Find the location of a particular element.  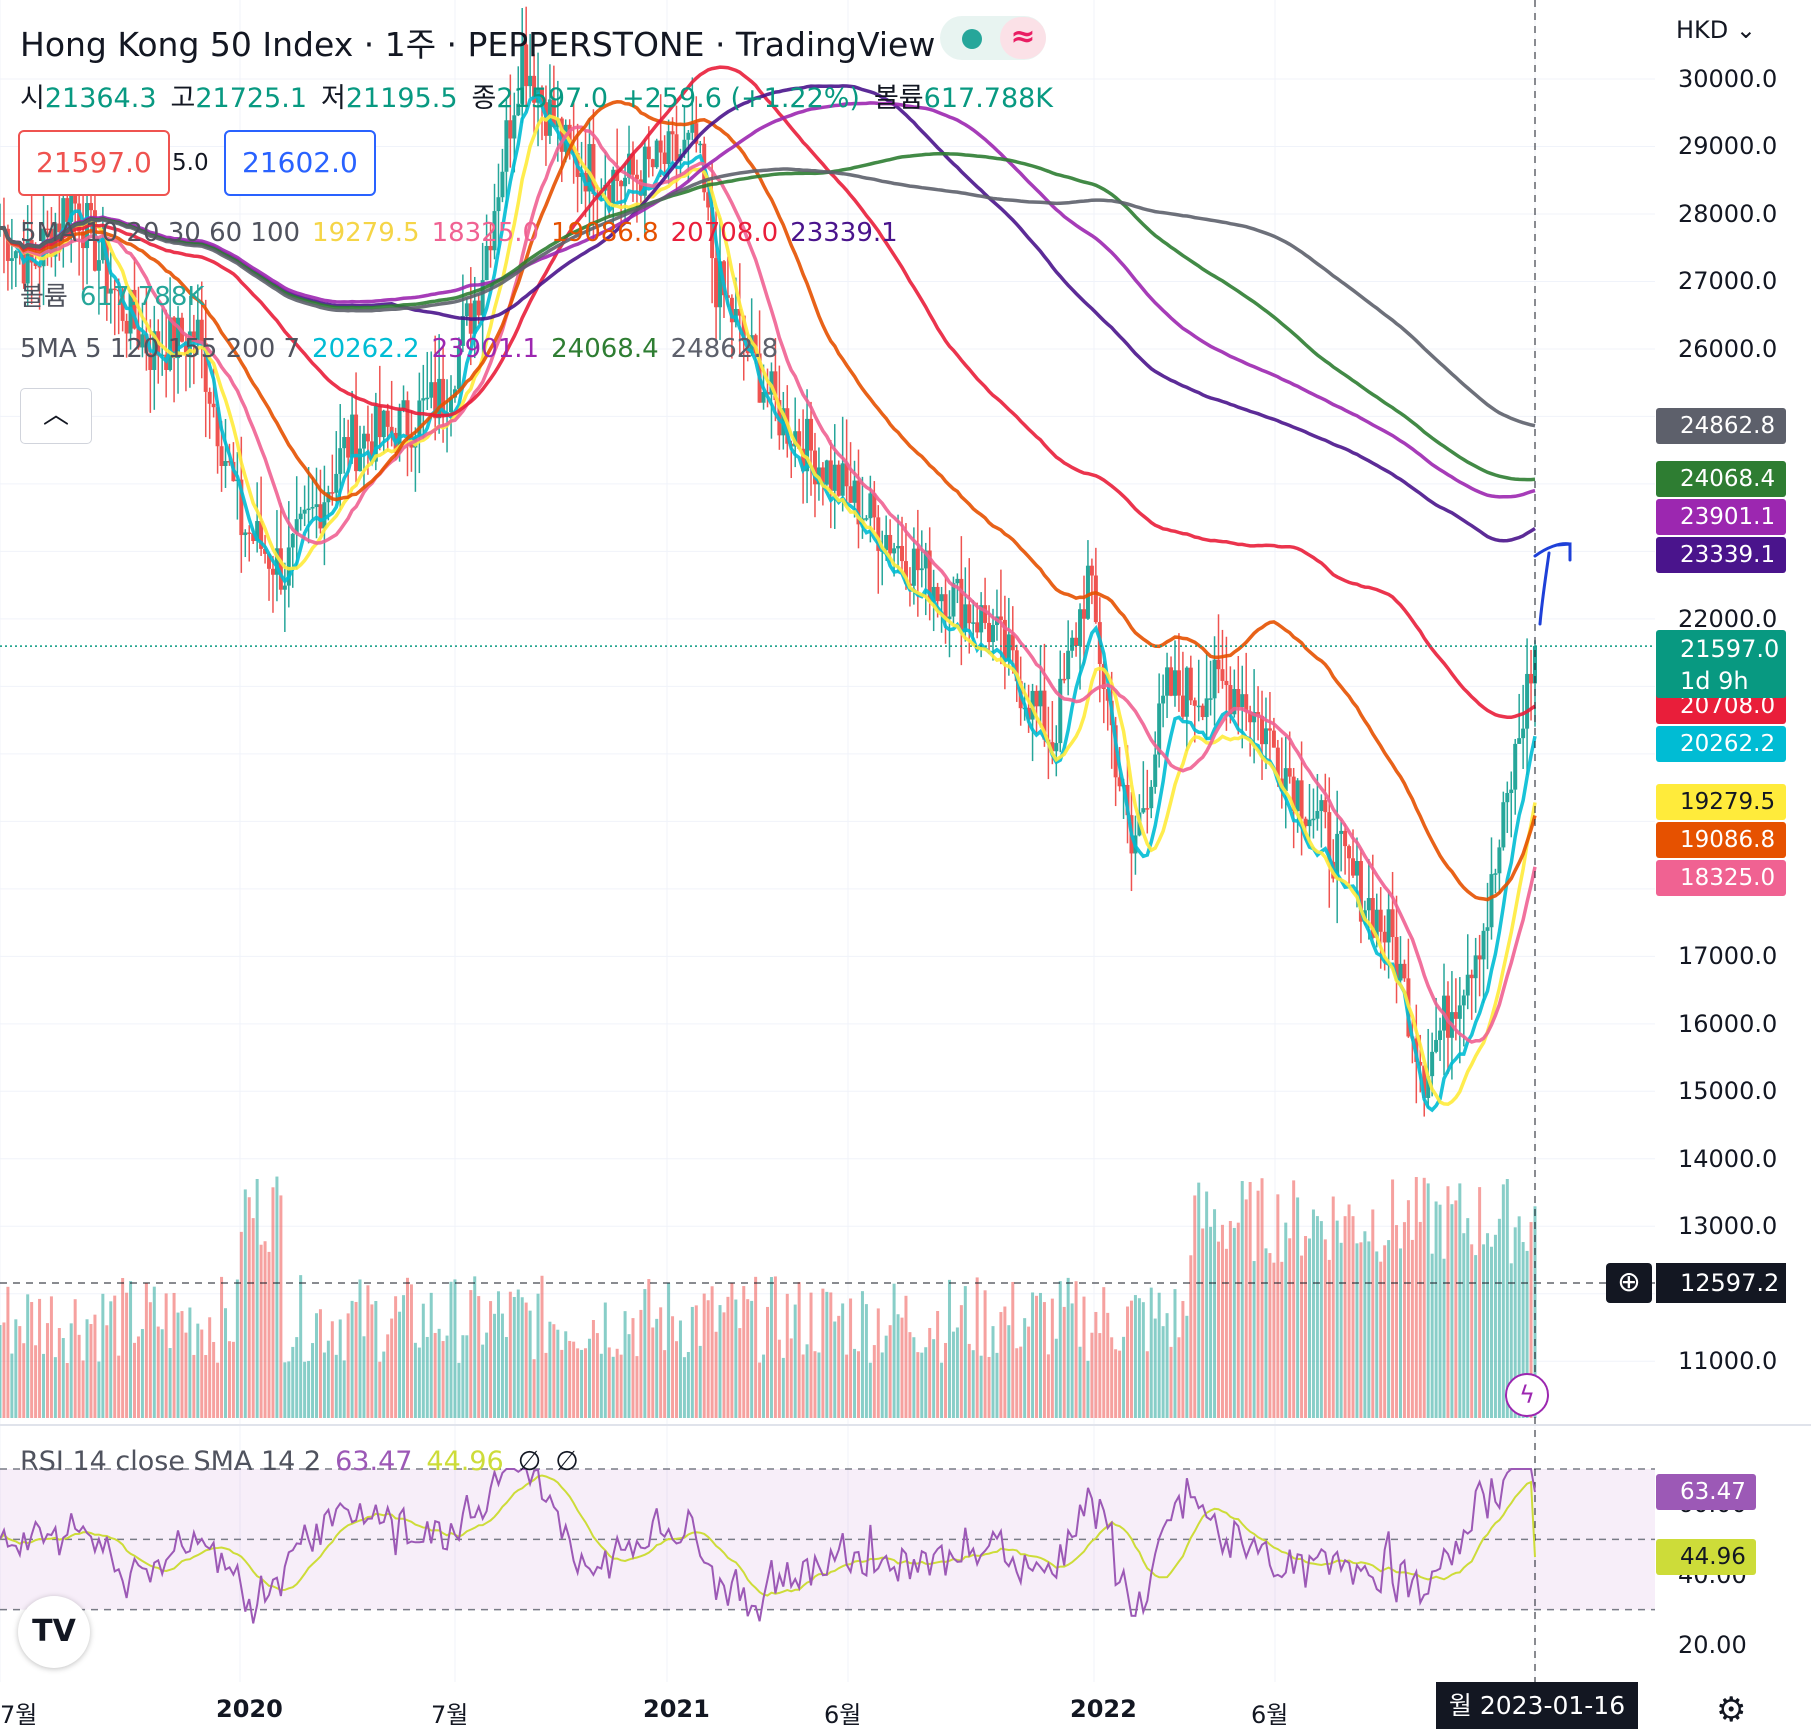

volume-legend: 볼륨 617.788K is located at coordinates (118, 294).